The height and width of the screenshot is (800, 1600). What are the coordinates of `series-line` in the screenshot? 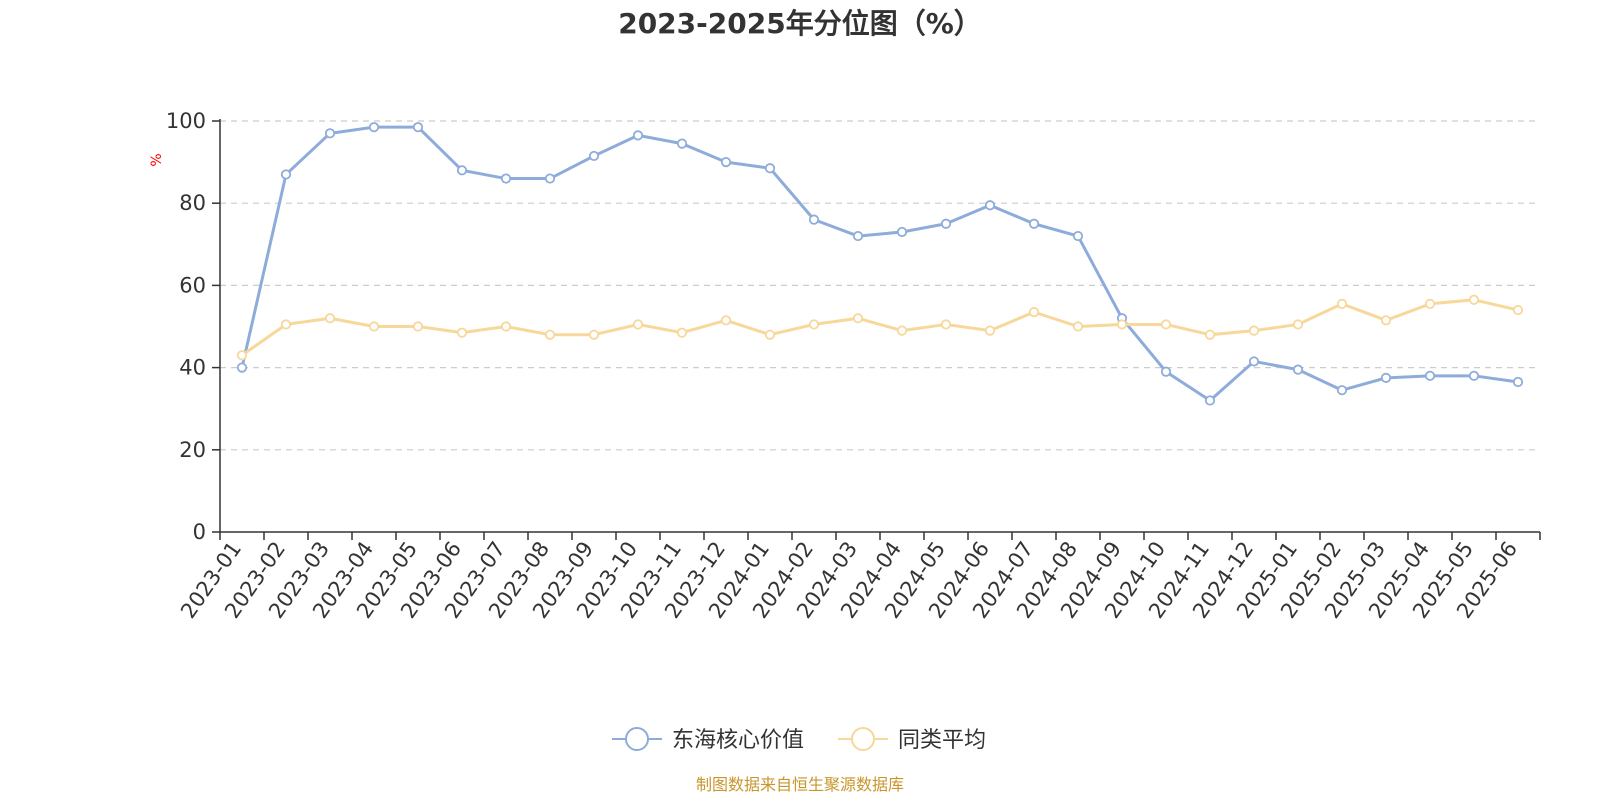 It's located at (880, 327).